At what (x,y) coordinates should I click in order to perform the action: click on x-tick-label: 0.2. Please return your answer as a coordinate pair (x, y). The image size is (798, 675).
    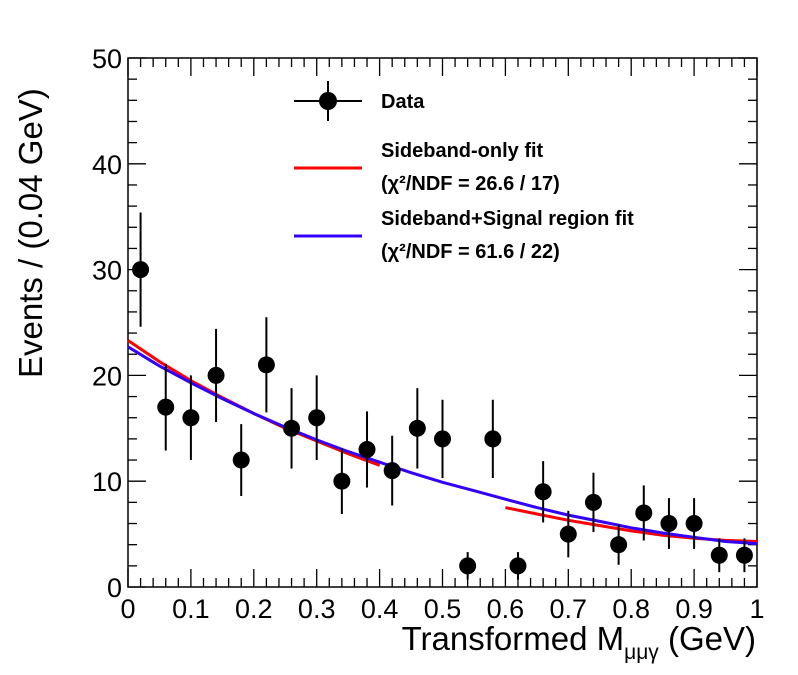
    Looking at the image, I should click on (254, 609).